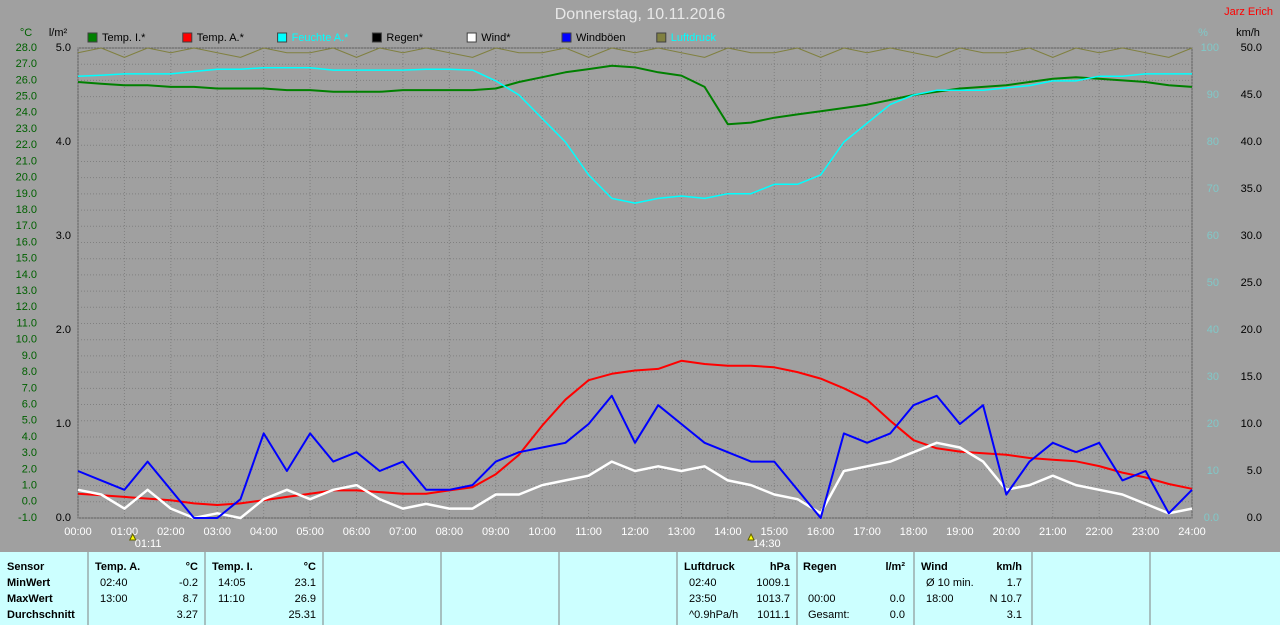 The width and height of the screenshot is (1280, 625). Describe the element at coordinates (26, 48) in the screenshot. I see `y-tick-label: 28.0` at that location.